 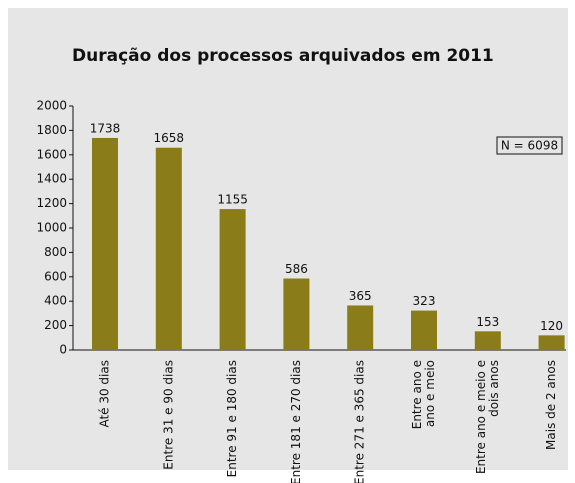 I want to click on x-tick-label: ano e meio, so click(x=430, y=393).